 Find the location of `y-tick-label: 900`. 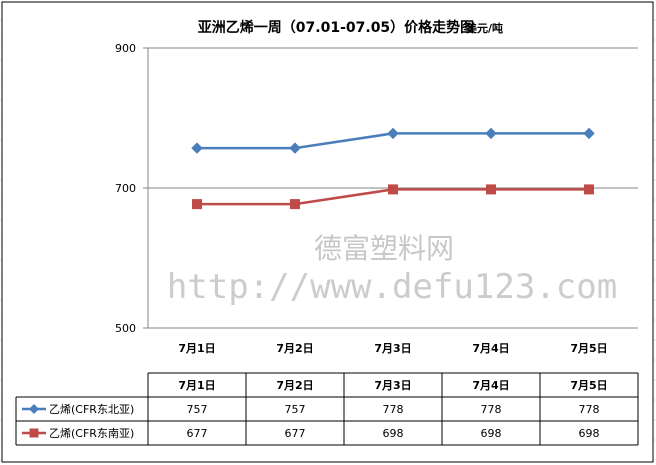

y-tick-label: 900 is located at coordinates (125, 48).